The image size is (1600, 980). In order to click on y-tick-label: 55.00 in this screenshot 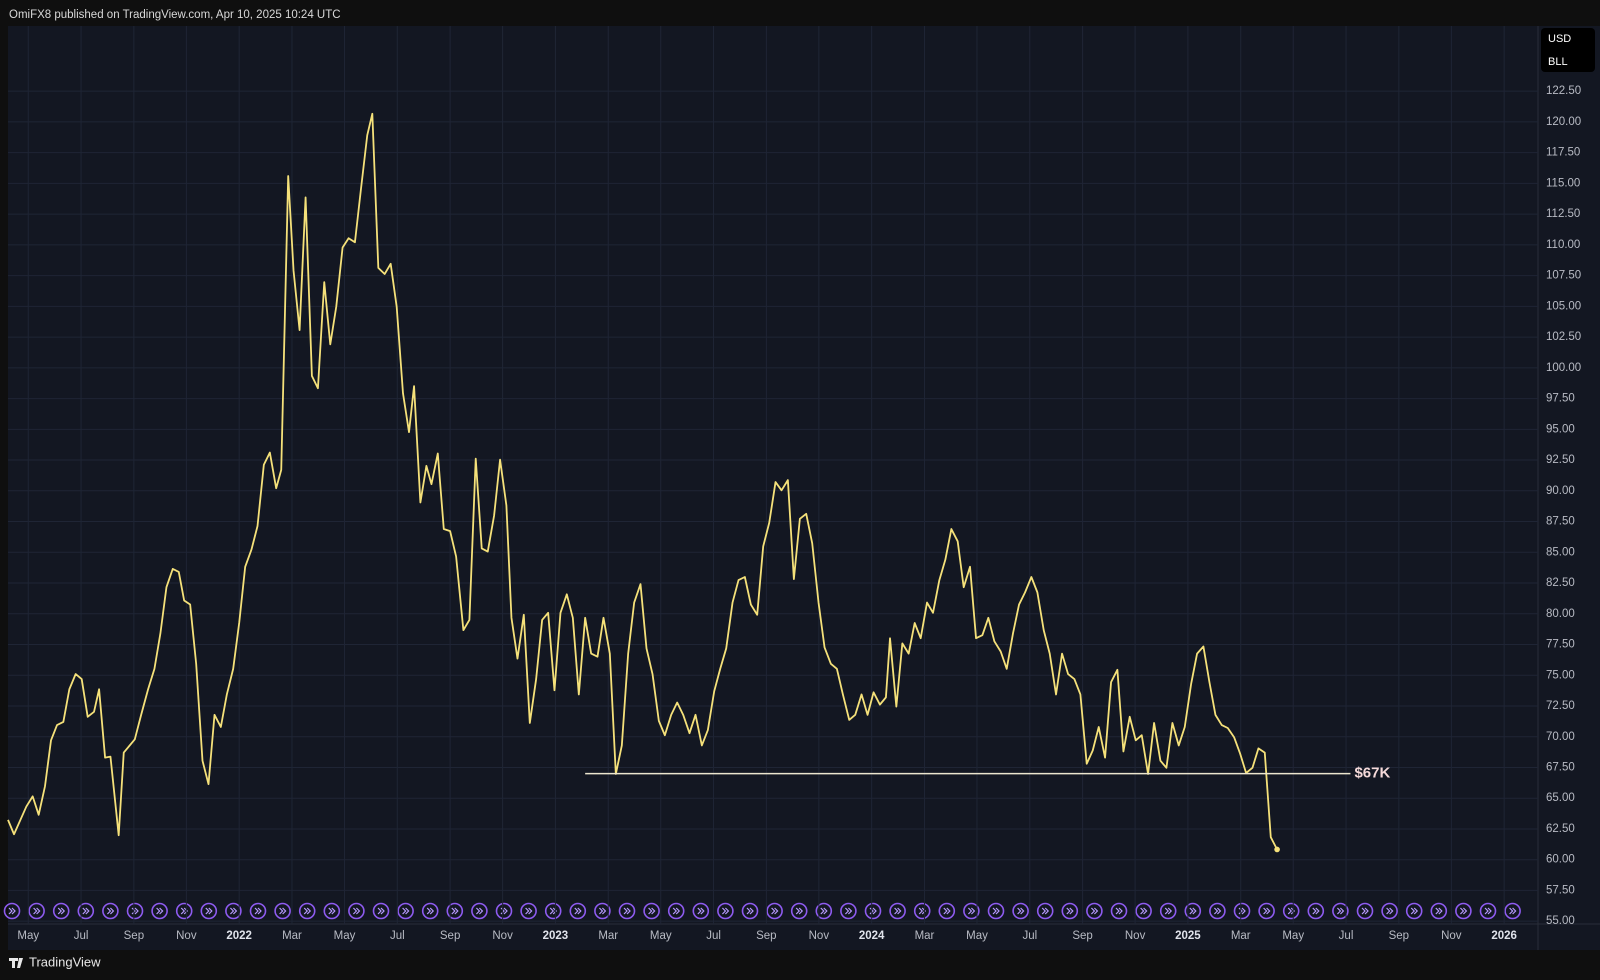, I will do `click(1560, 921)`.